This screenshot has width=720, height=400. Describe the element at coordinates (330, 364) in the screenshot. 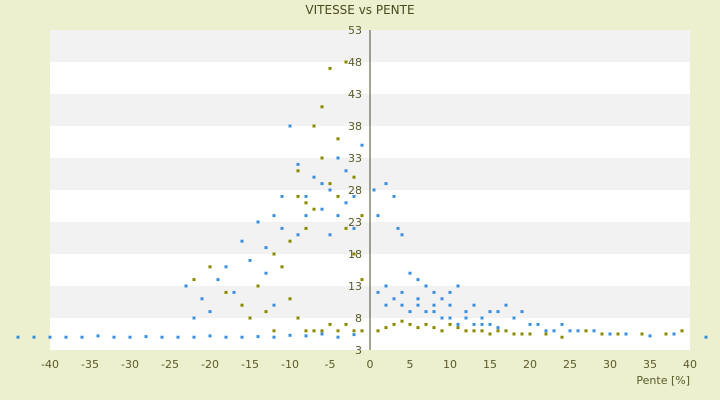

I see `x-tick-label: -5` at that location.